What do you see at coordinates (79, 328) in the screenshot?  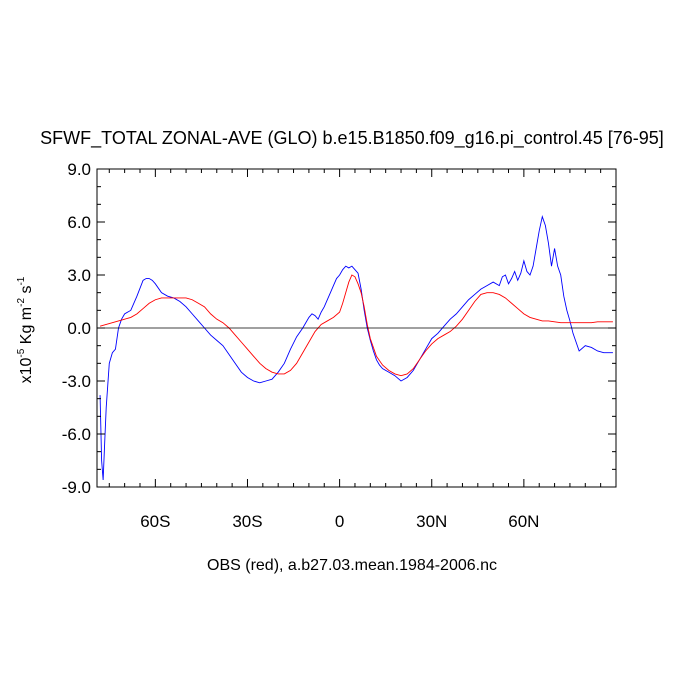 I see `y-tick-label: 0.0` at bounding box center [79, 328].